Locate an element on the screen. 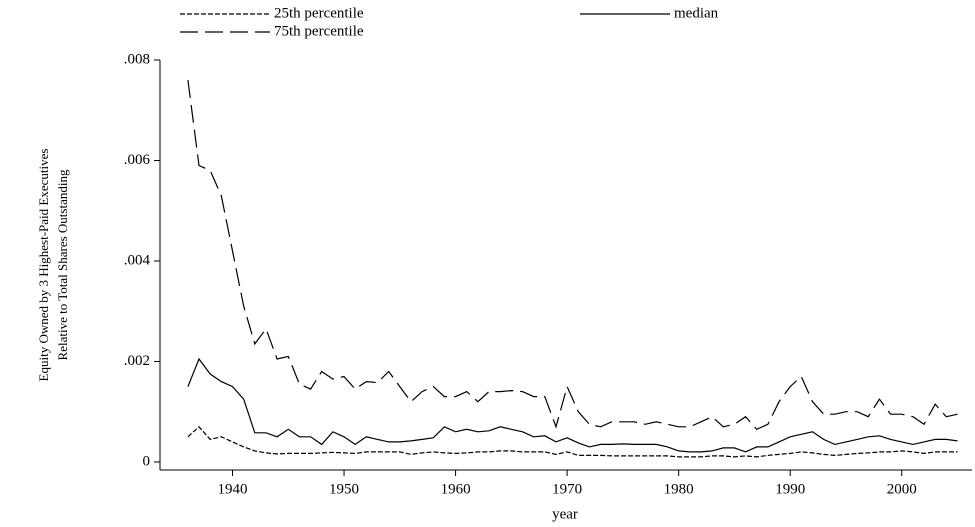 This screenshot has width=975, height=527. y-tick-label: 0 is located at coordinates (147, 461).